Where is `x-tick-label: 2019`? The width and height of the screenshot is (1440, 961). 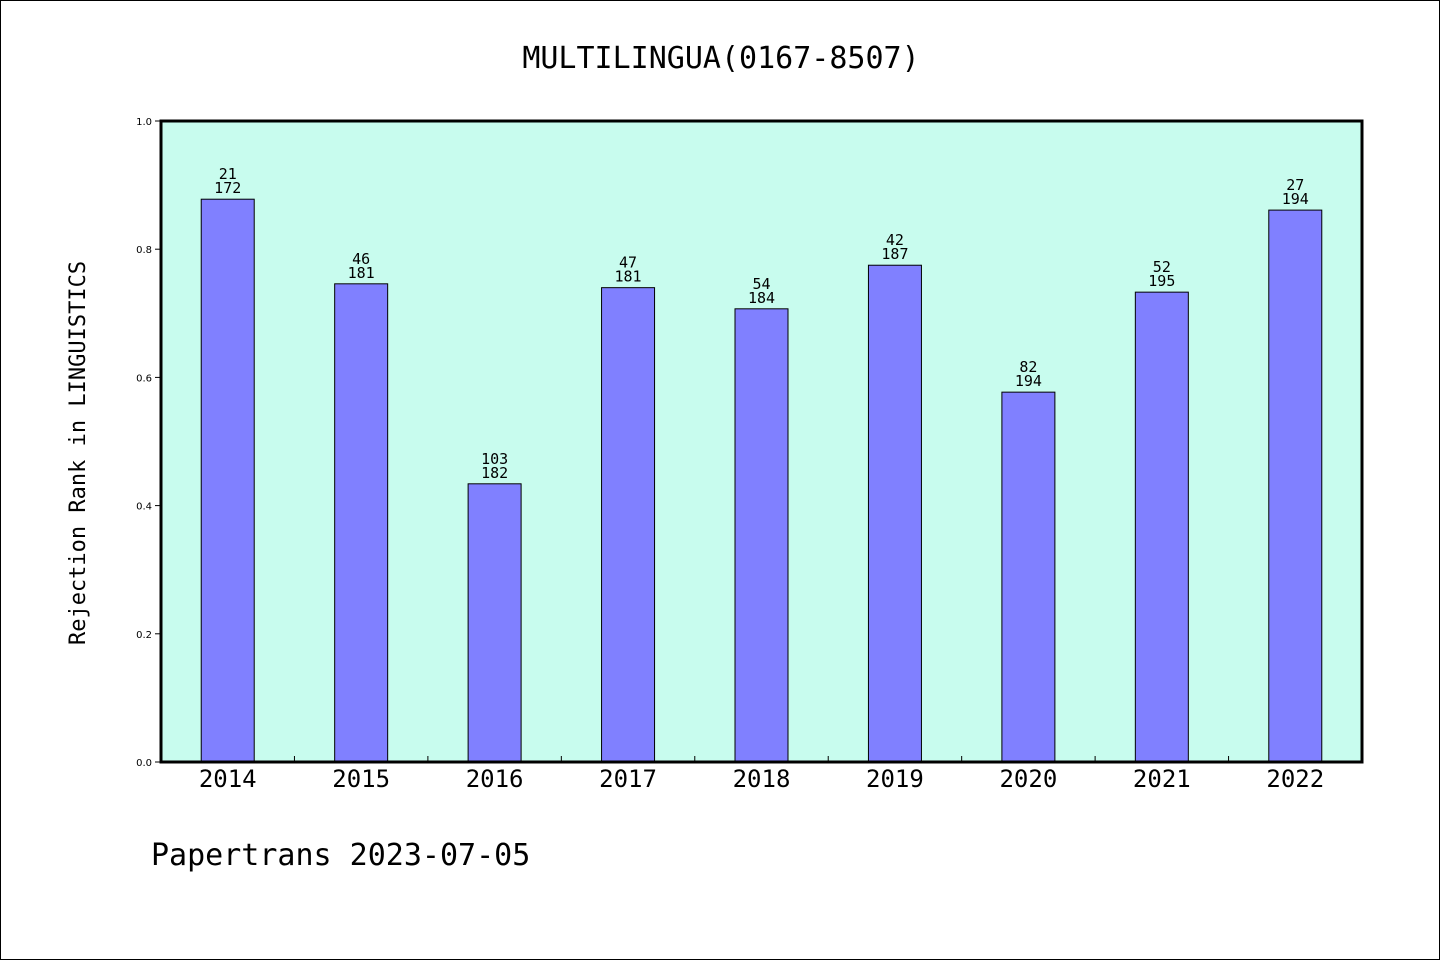
x-tick-label: 2019 is located at coordinates (895, 779).